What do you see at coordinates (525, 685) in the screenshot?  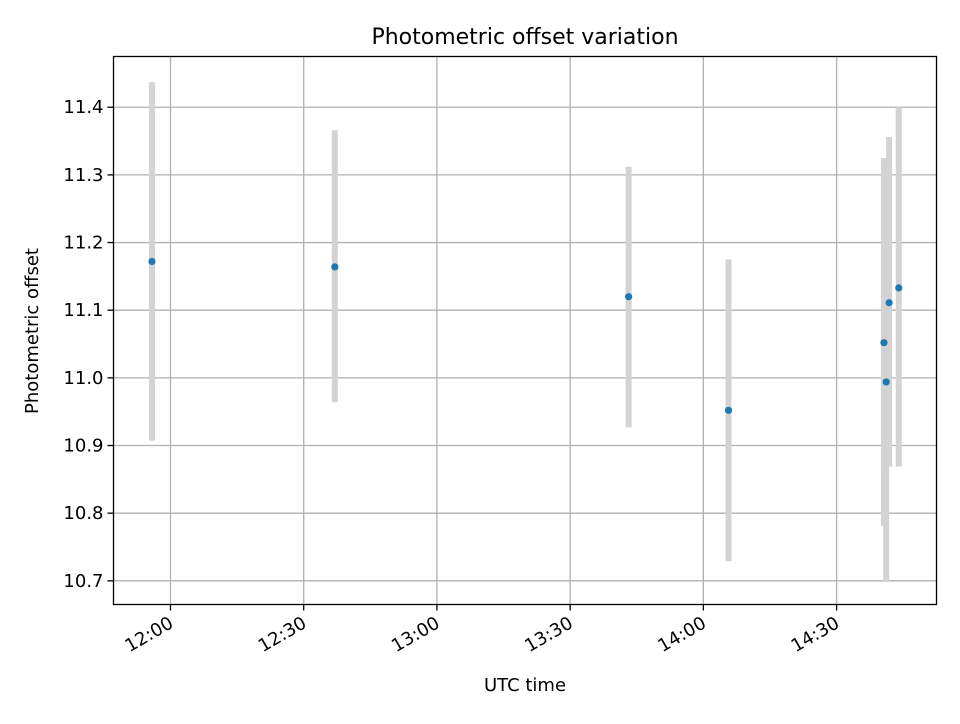 I see `x-axis-label: UTC time` at bounding box center [525, 685].